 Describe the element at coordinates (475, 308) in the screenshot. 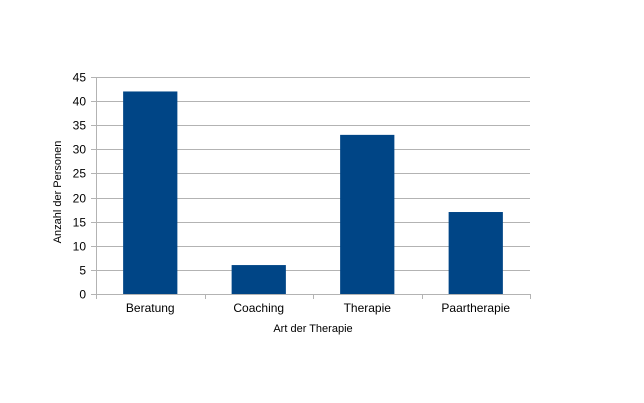

I see `x-tick-label-paartherapie: Paartherapie` at that location.